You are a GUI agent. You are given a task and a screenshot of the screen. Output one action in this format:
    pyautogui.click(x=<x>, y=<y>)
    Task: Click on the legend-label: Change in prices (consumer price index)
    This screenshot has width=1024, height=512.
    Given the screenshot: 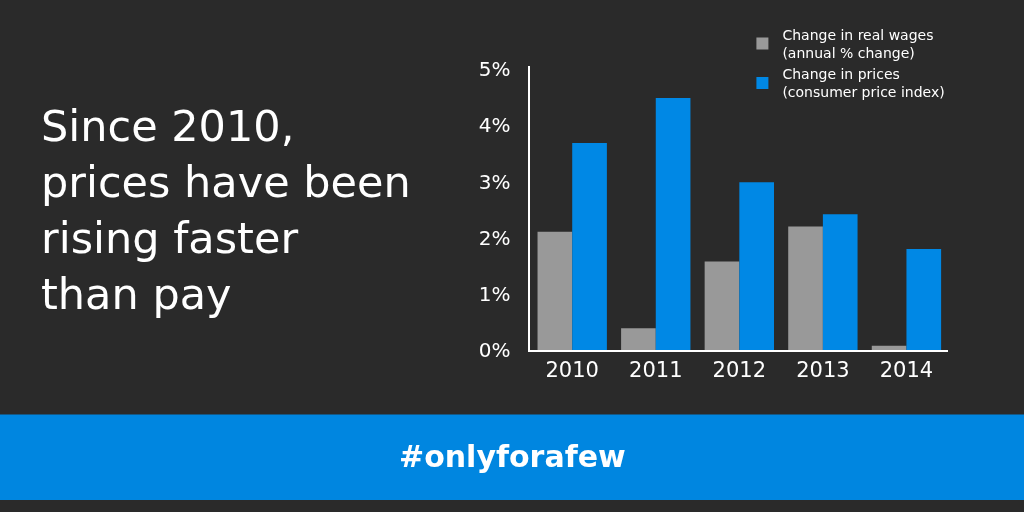 What is the action you would take?
    pyautogui.click(x=863, y=83)
    